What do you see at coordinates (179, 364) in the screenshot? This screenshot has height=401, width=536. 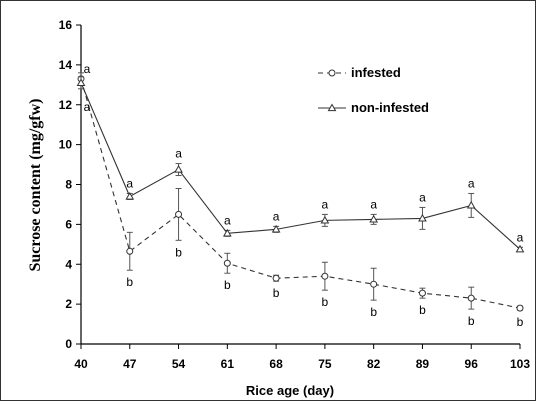 I see `x-tick-label: 54` at bounding box center [179, 364].